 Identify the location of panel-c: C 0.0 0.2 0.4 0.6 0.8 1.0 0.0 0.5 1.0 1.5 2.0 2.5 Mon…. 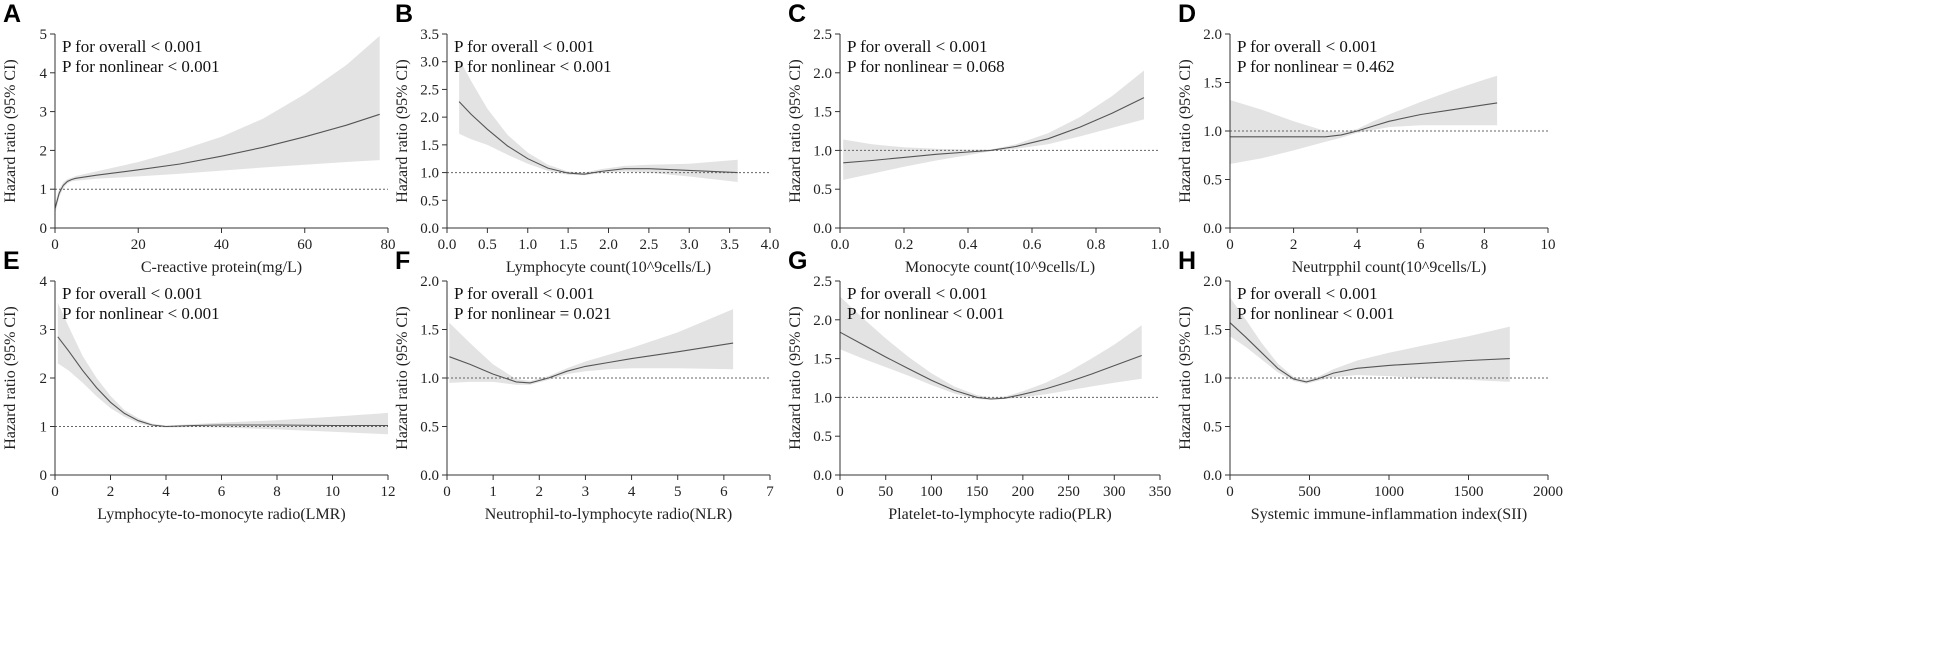
(978, 138).